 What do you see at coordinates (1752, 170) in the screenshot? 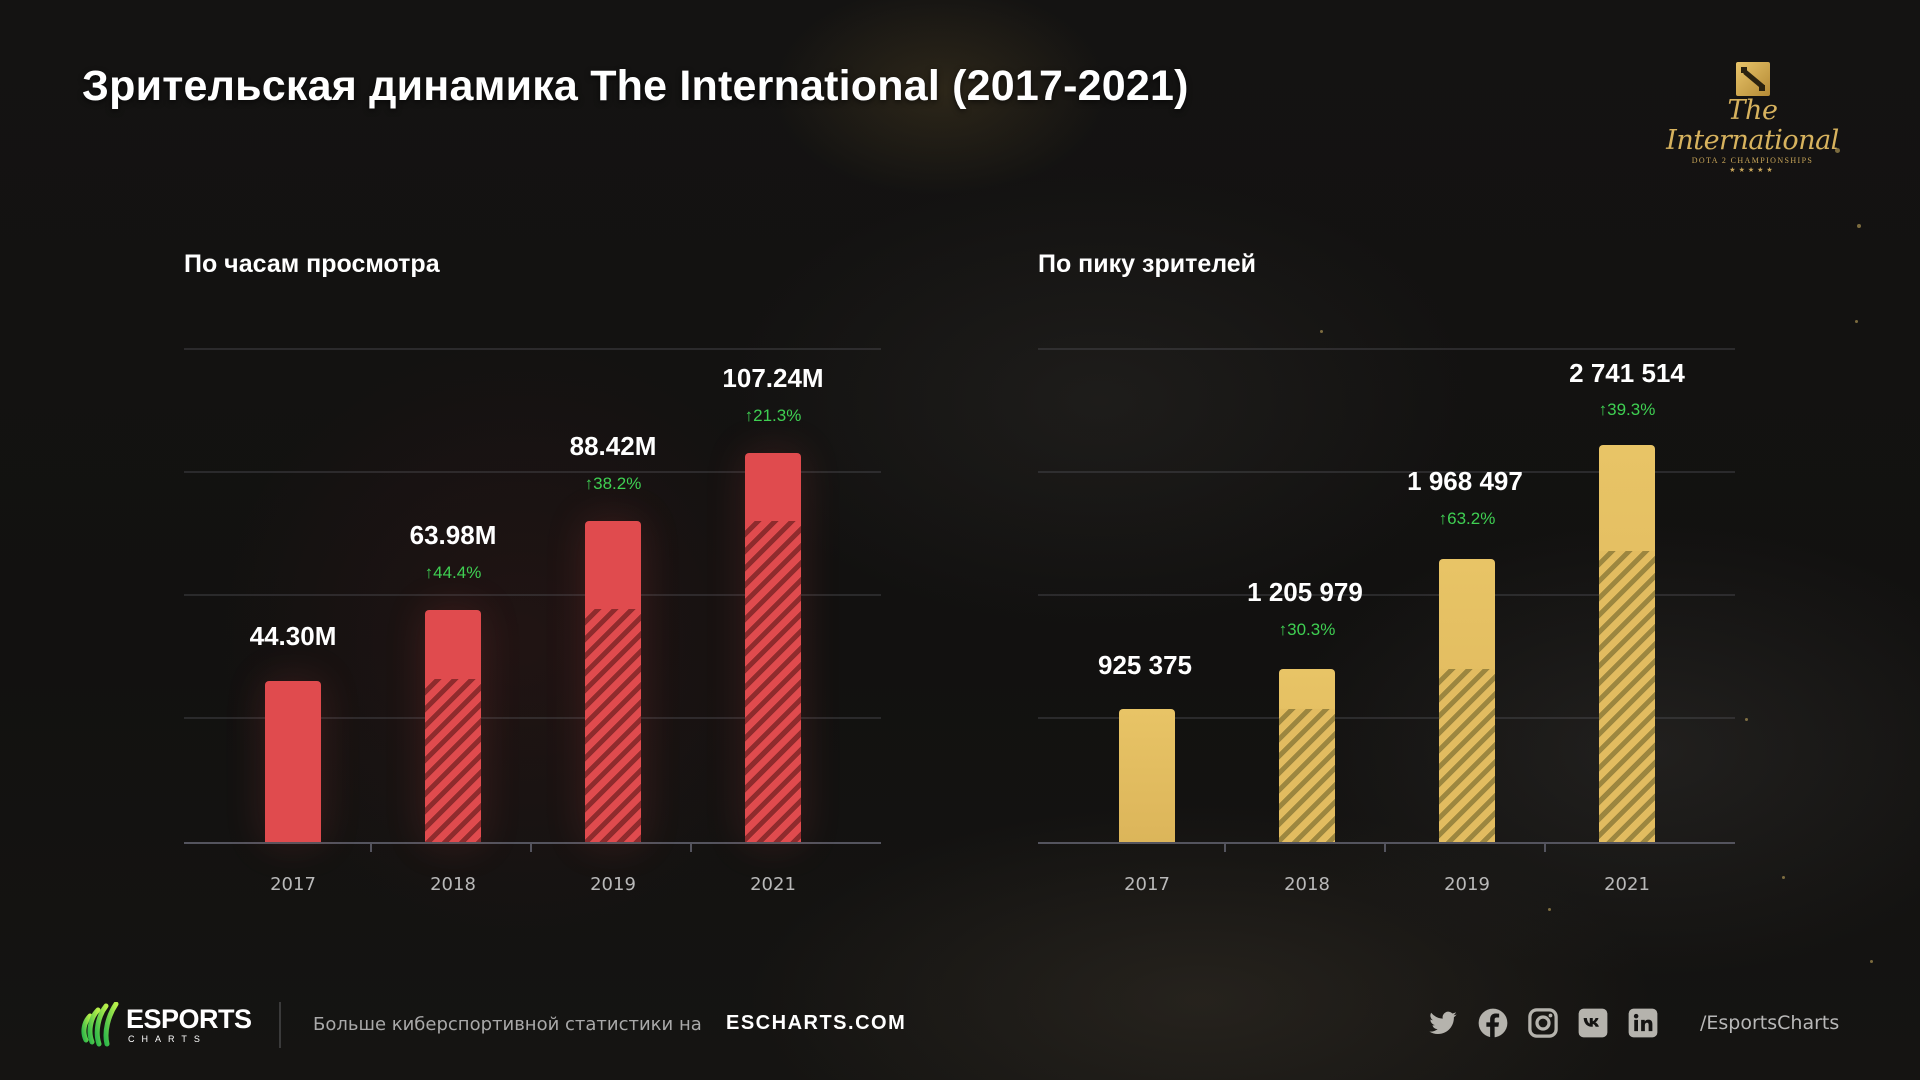
I see `ti-logo-stars: ★★★★★` at bounding box center [1752, 170].